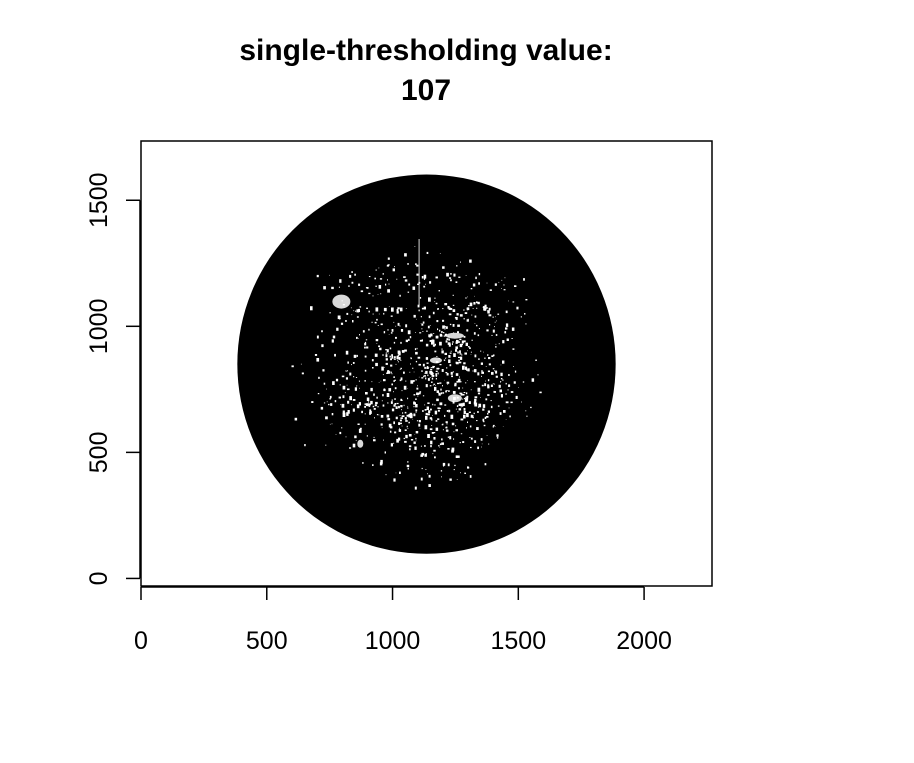  Describe the element at coordinates (141, 641) in the screenshot. I see `x-tick-label: 0` at that location.